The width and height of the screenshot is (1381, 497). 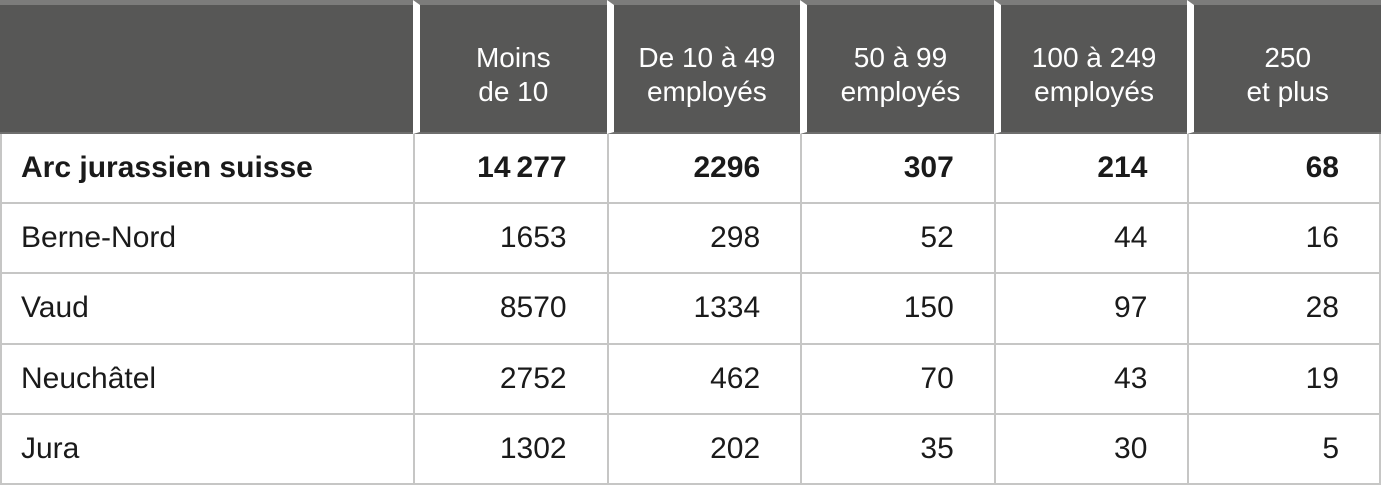 What do you see at coordinates (1287, 91) in the screenshot?
I see `column-header-line: et plus` at bounding box center [1287, 91].